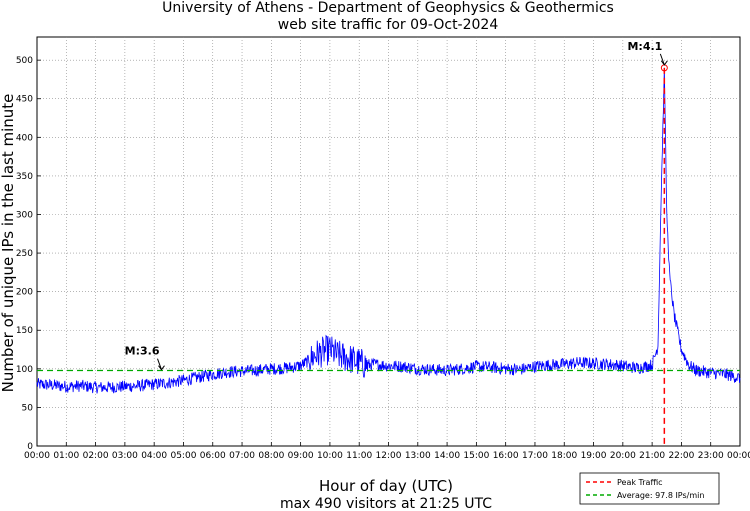  Describe the element at coordinates (271, 456) in the screenshot. I see `x-tick-label: 08:00` at that location.